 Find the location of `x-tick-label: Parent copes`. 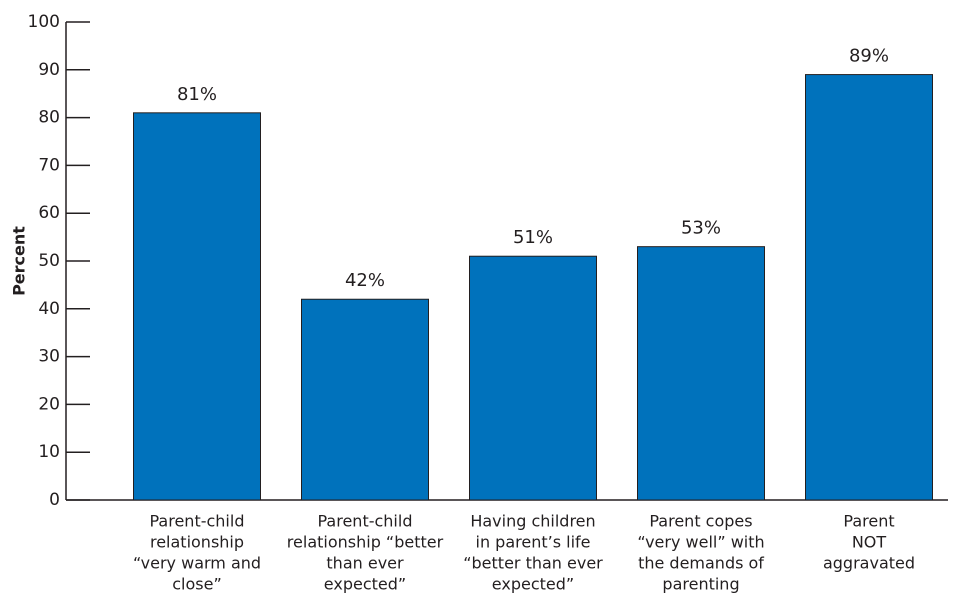

x-tick-label: Parent copes is located at coordinates (700, 521).